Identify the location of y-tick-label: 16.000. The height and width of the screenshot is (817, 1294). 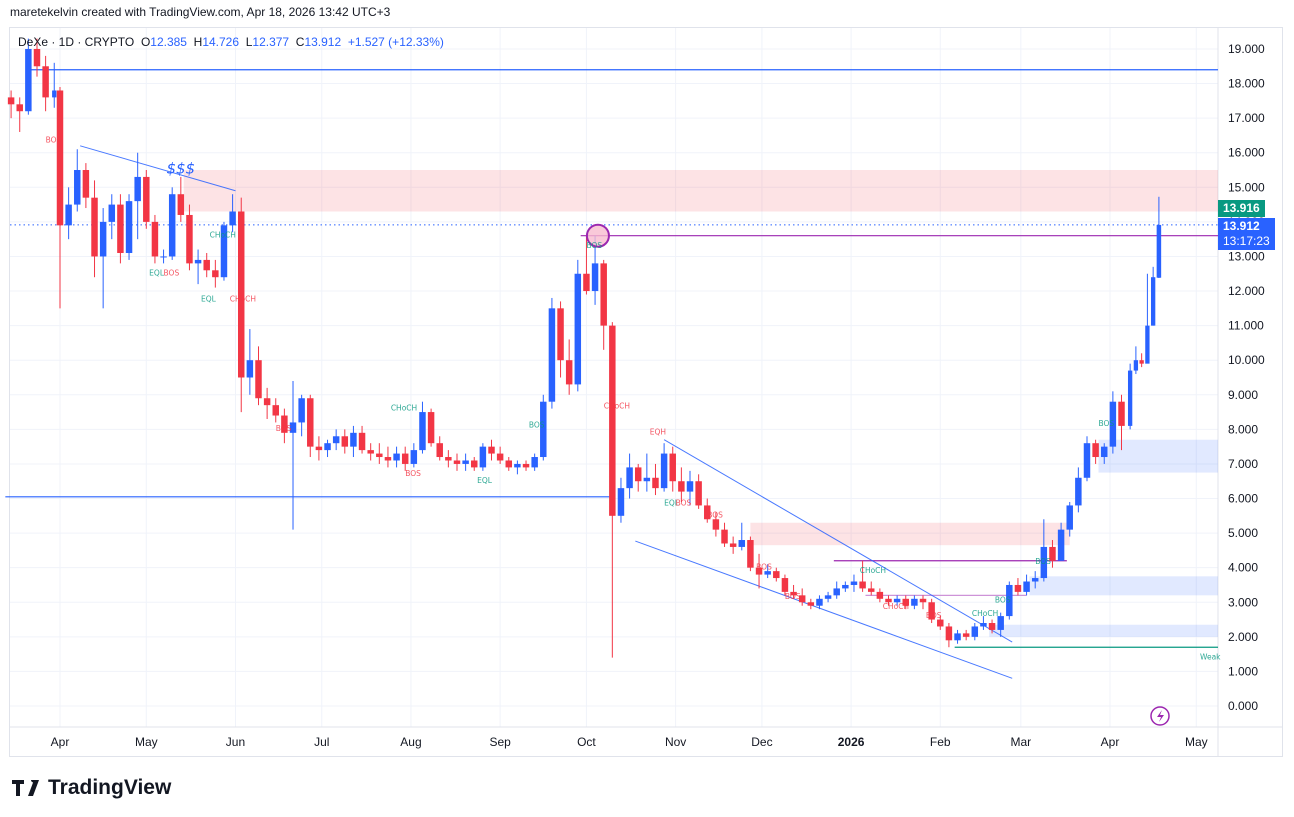
(1246, 153).